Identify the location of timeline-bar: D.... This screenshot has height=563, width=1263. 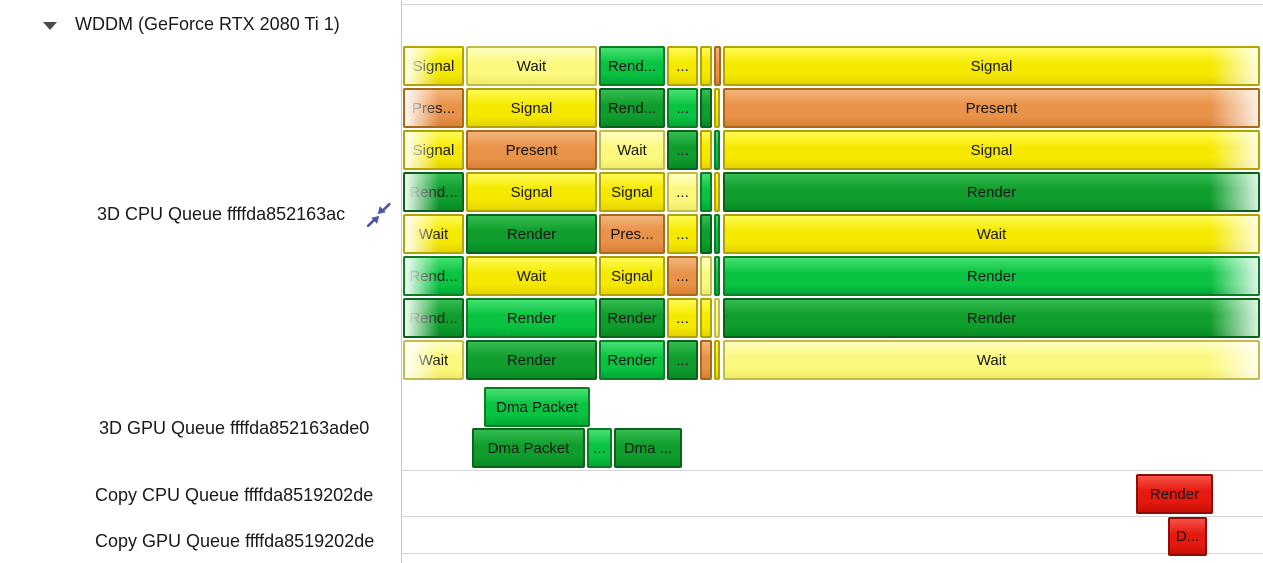
(1187, 536).